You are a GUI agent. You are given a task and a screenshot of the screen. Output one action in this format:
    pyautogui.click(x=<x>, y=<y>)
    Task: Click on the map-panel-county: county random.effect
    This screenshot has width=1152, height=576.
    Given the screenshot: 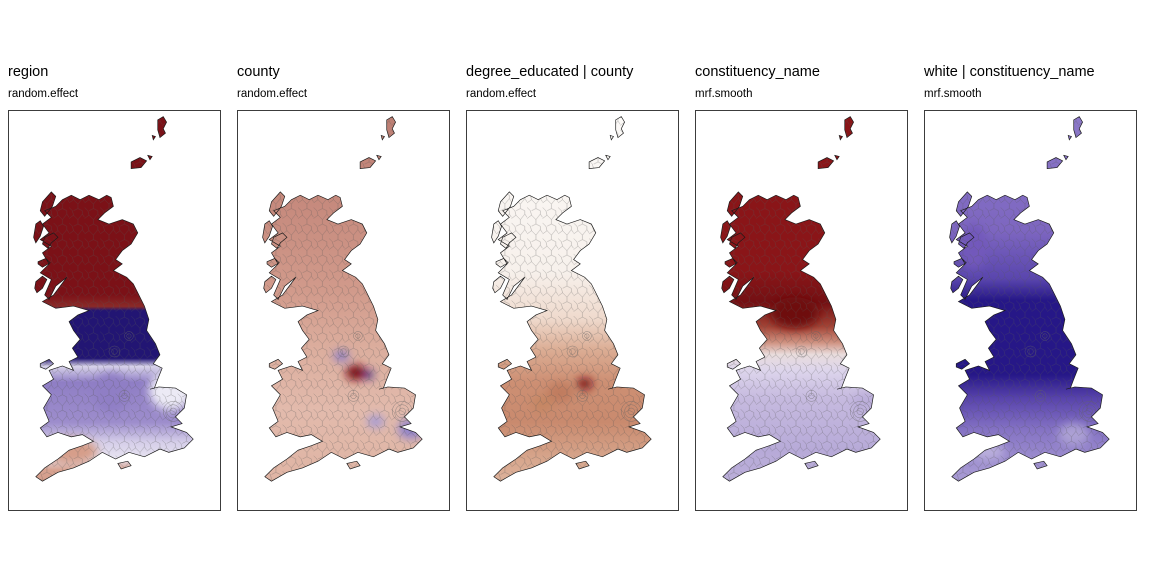 What is the action you would take?
    pyautogui.click(x=343, y=287)
    